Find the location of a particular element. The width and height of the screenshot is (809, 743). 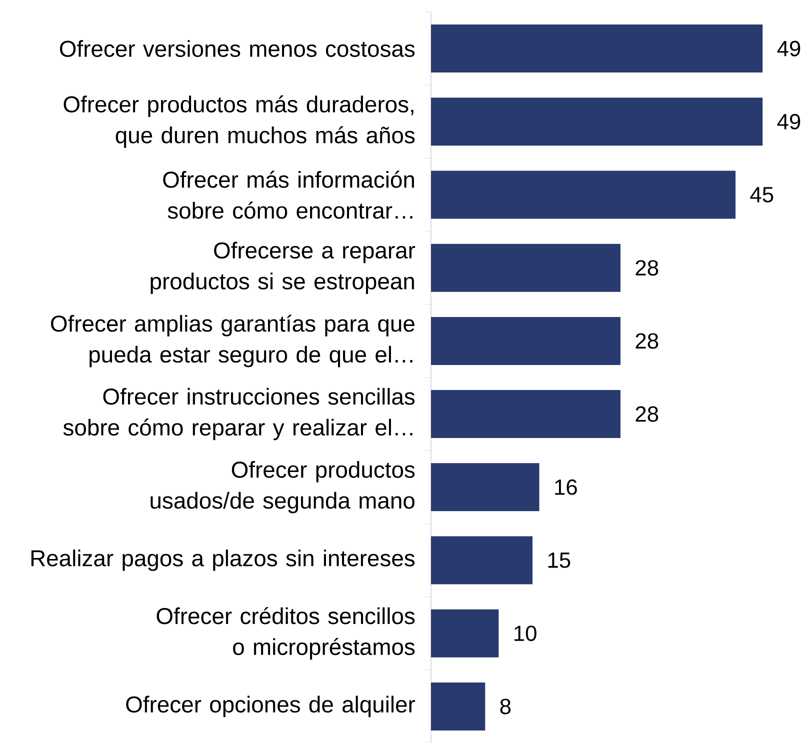

y-tick-label: Ofrecer créditos sencillos o micropréstamos is located at coordinates (285, 633).